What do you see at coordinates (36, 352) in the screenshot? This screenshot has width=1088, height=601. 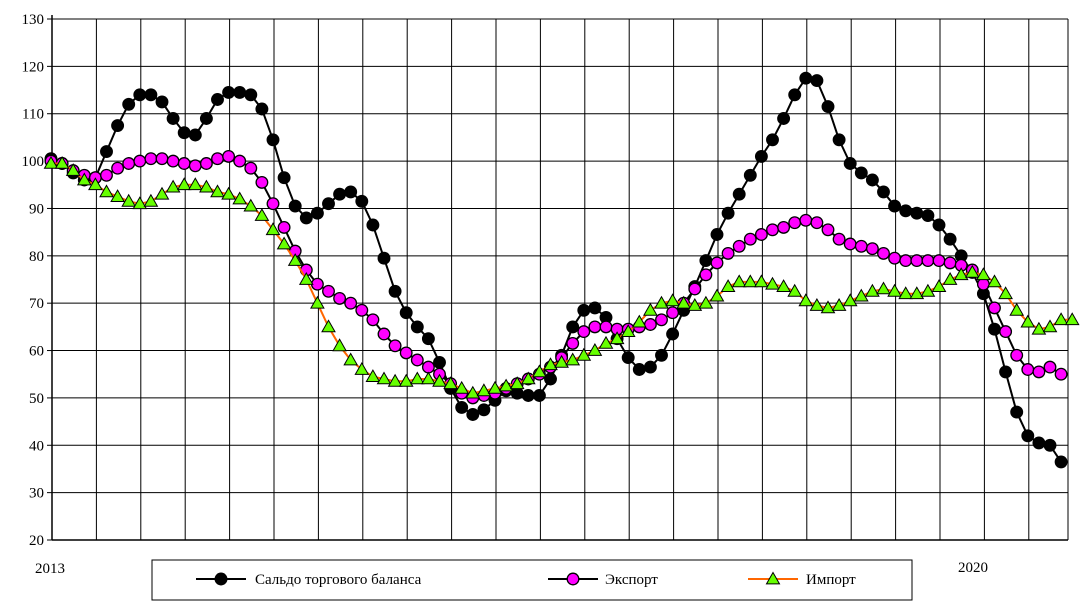 I see `y-tick-label: 60` at bounding box center [36, 352].